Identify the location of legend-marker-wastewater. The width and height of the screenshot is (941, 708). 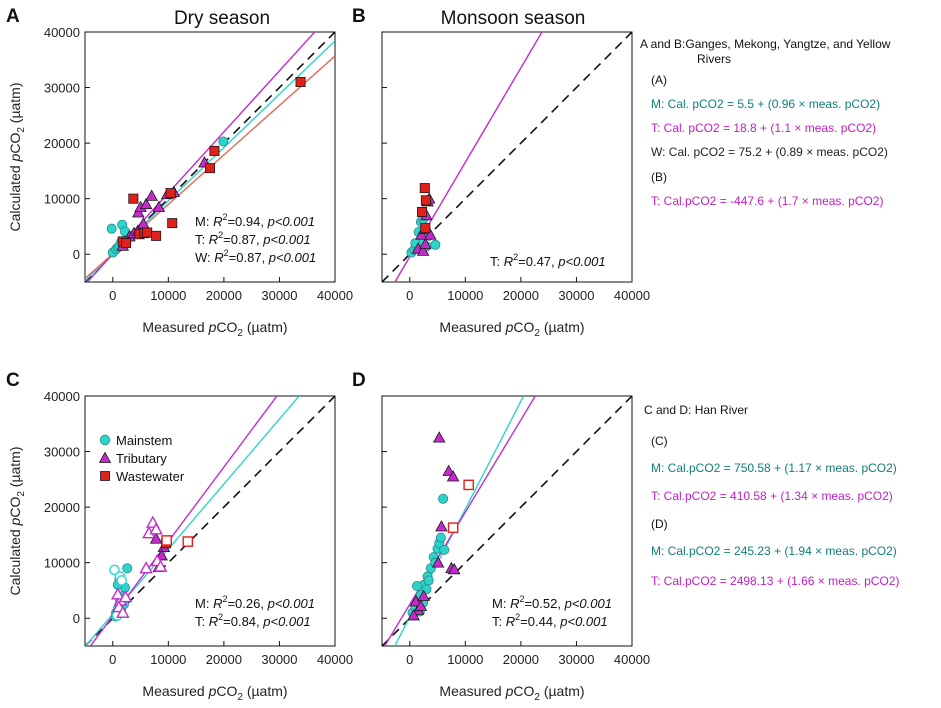
(105, 476).